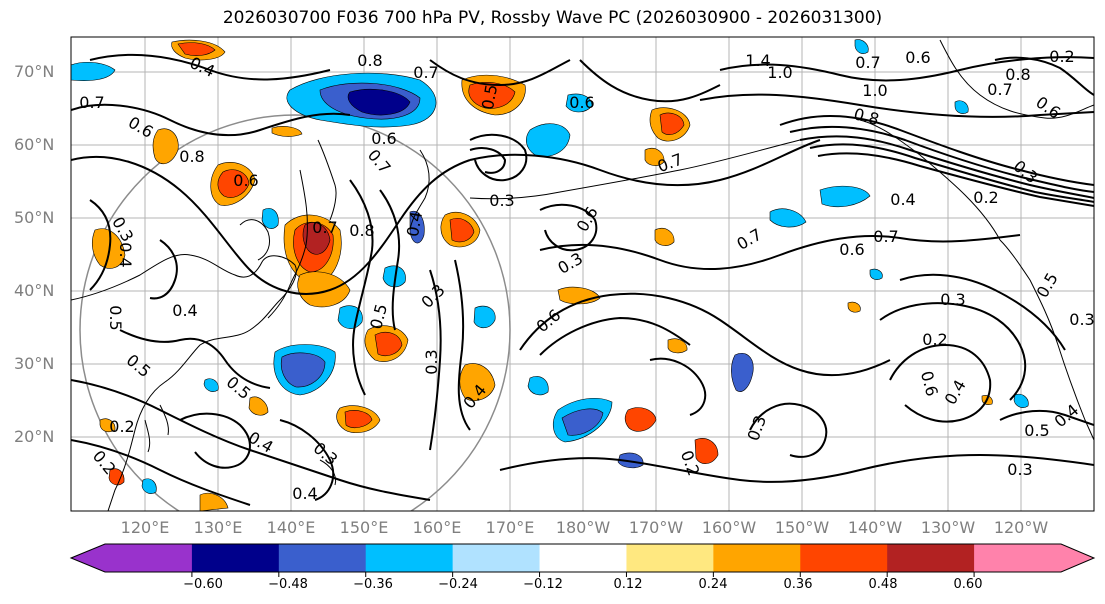 This screenshot has width=1105, height=604. I want to click on colorbar-tick-label: 0.36, so click(798, 584).